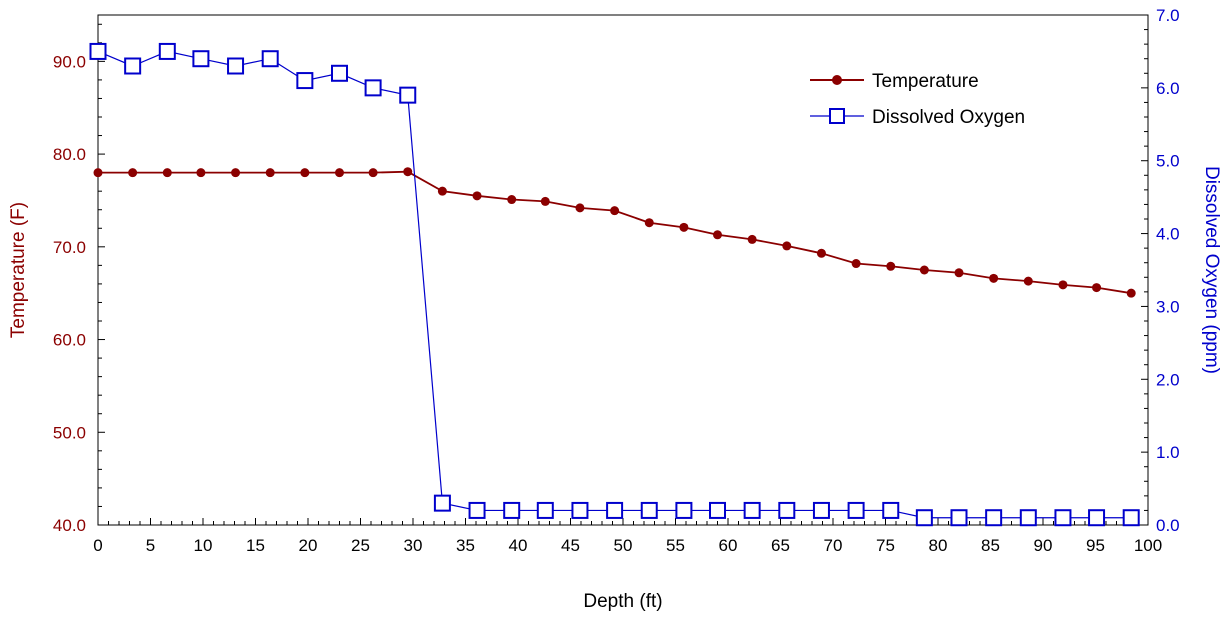 This screenshot has height=620, width=1230. What do you see at coordinates (925, 81) in the screenshot?
I see `legend-temperature-label: Temperature` at bounding box center [925, 81].